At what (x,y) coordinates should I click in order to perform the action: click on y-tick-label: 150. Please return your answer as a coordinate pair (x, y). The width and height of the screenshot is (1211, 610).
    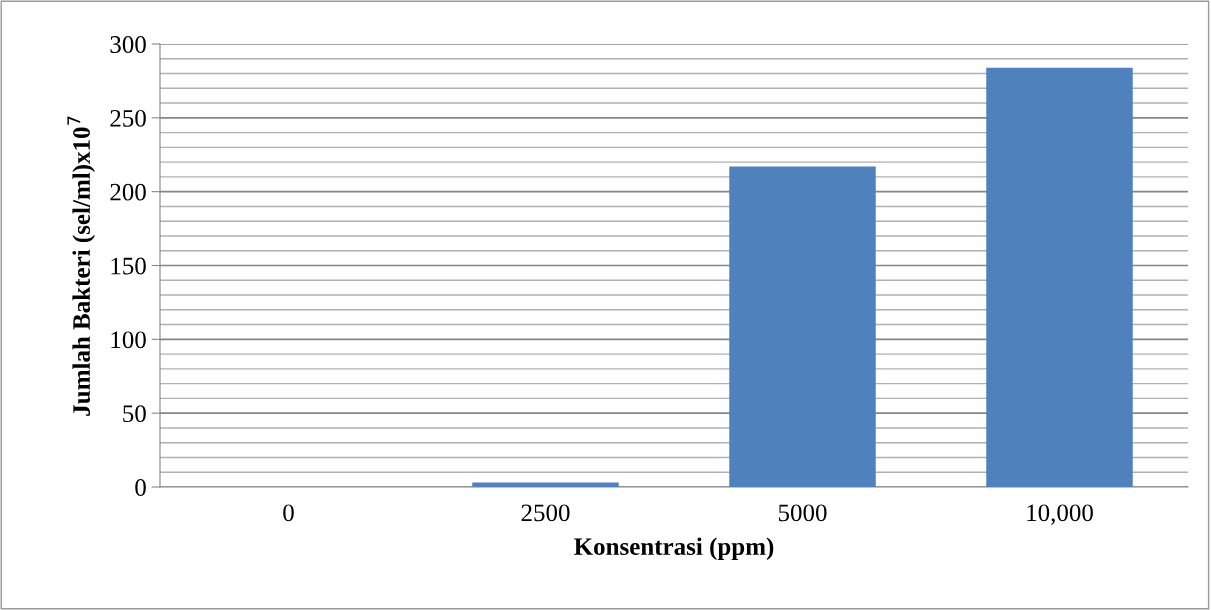
    Looking at the image, I should click on (128, 266).